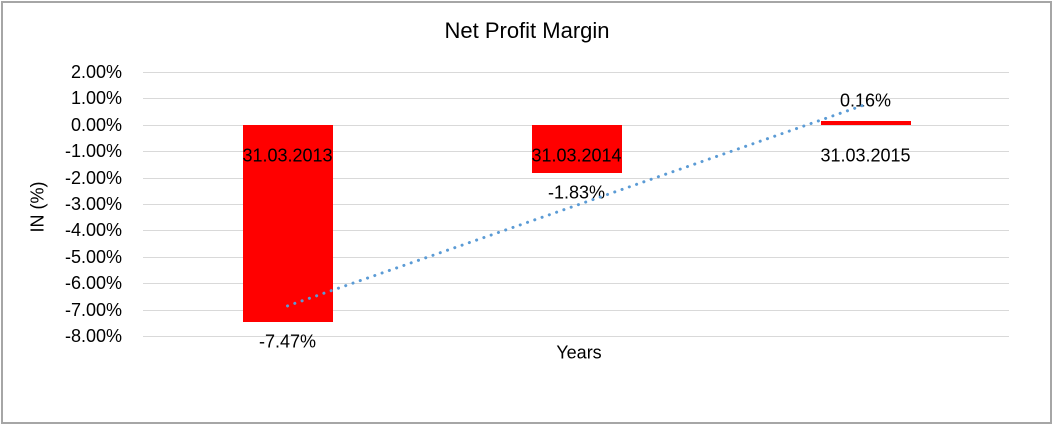 This screenshot has height=426, width=1054. What do you see at coordinates (93, 283) in the screenshot?
I see `y-tick-label: -6.00%` at bounding box center [93, 283].